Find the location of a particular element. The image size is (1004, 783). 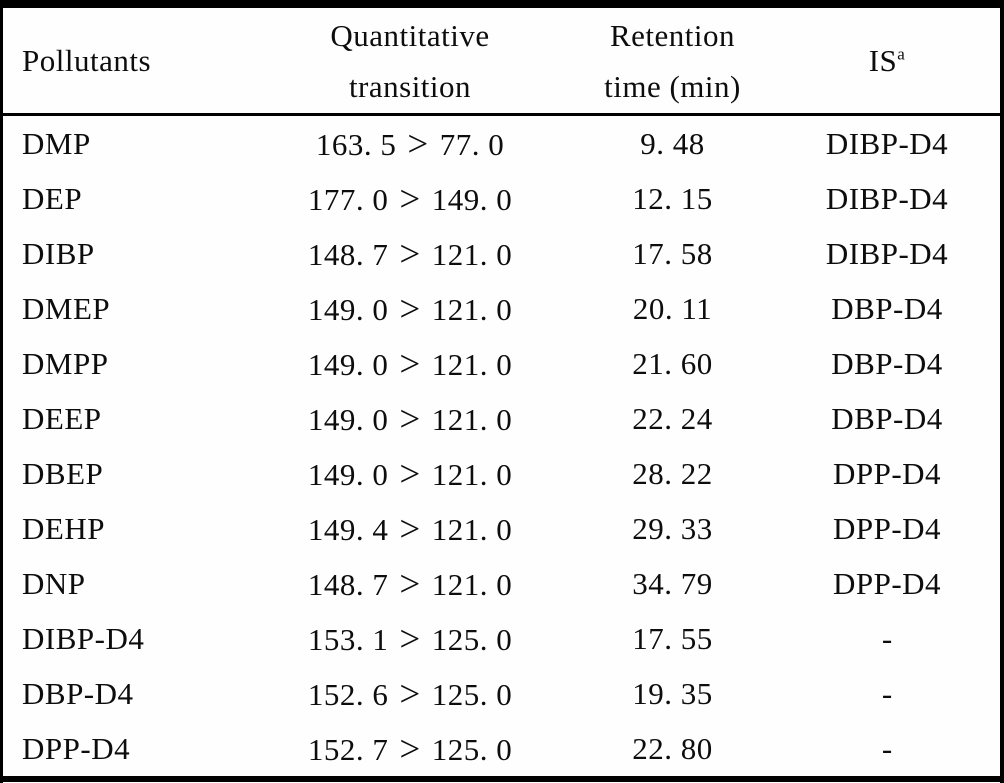

transition-cell: 152. 7 >125. 0 is located at coordinates (410, 748).